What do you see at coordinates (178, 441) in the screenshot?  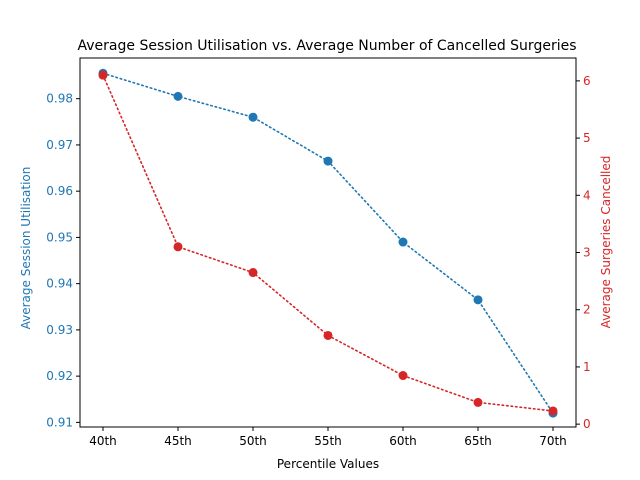 I see `x-tick-label: 45th` at bounding box center [178, 441].